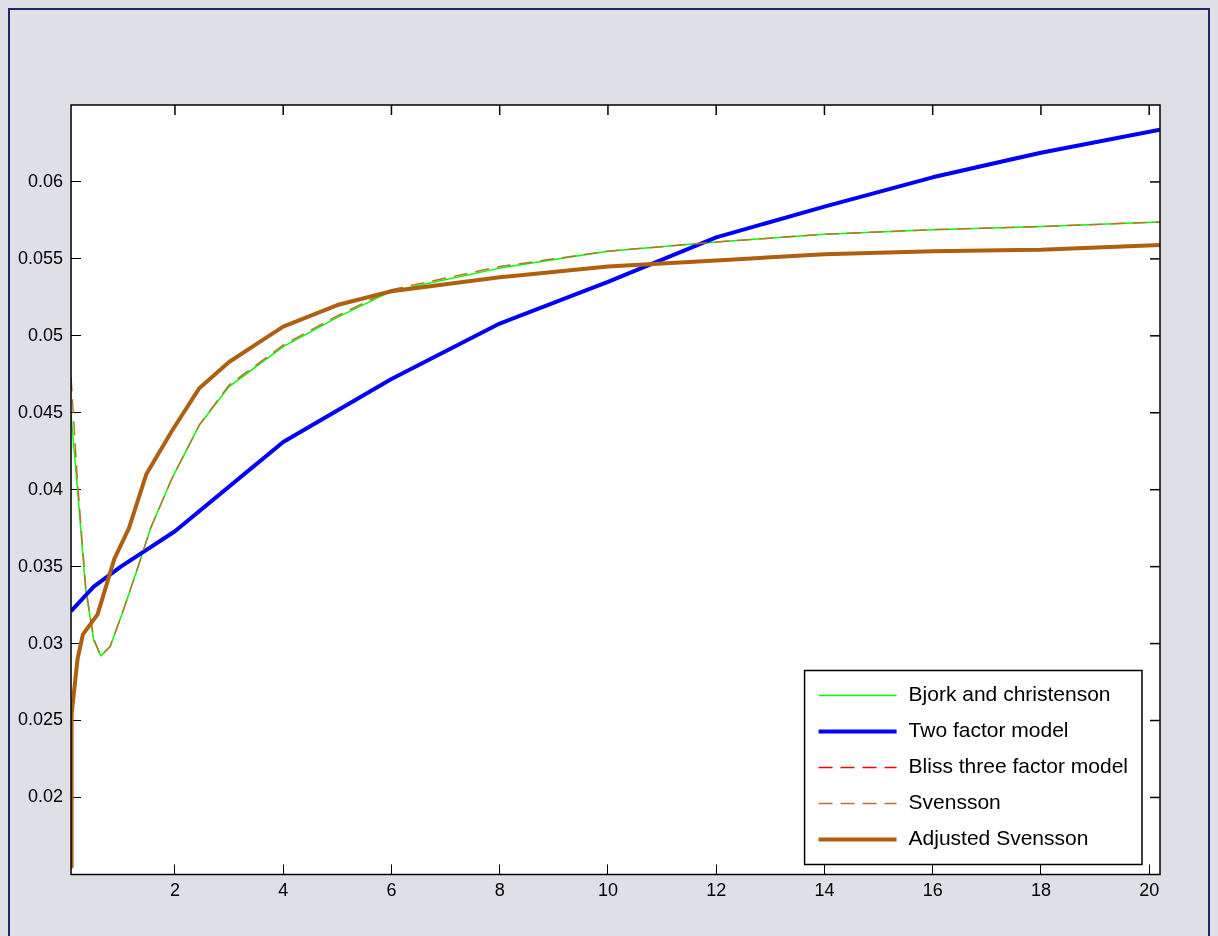 Image resolution: width=1218 pixels, height=936 pixels. I want to click on x-tick-label: 2, so click(174, 890).